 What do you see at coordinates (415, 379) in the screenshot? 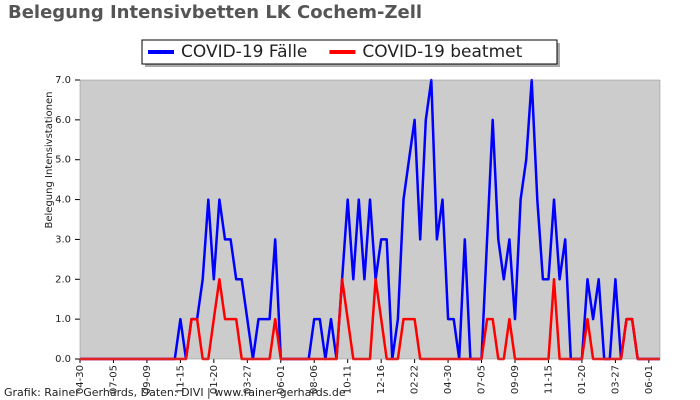
I see `x-tick-label: 02-22` at bounding box center [415, 379].